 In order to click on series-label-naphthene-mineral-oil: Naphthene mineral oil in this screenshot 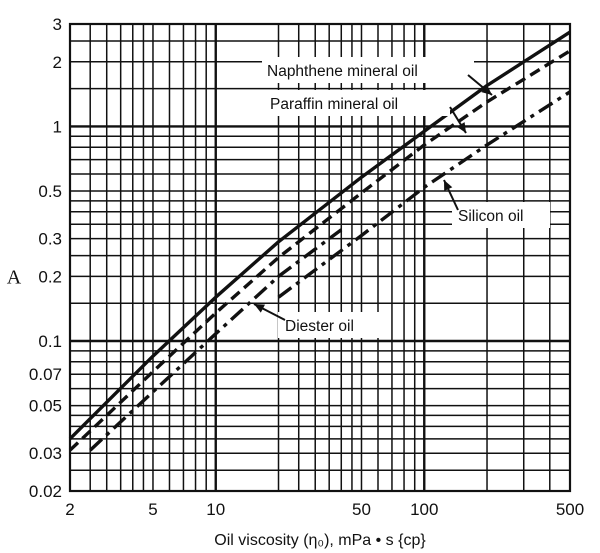, I will do `click(342, 71)`.